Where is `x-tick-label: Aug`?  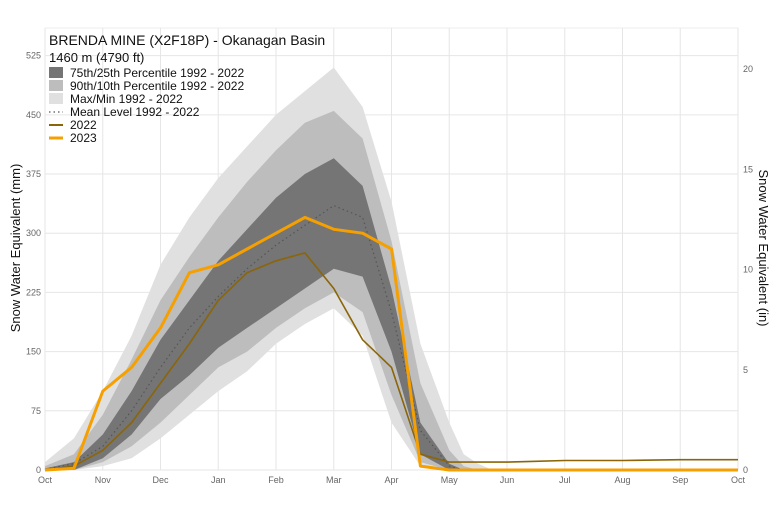 x-tick-label: Aug is located at coordinates (622, 480).